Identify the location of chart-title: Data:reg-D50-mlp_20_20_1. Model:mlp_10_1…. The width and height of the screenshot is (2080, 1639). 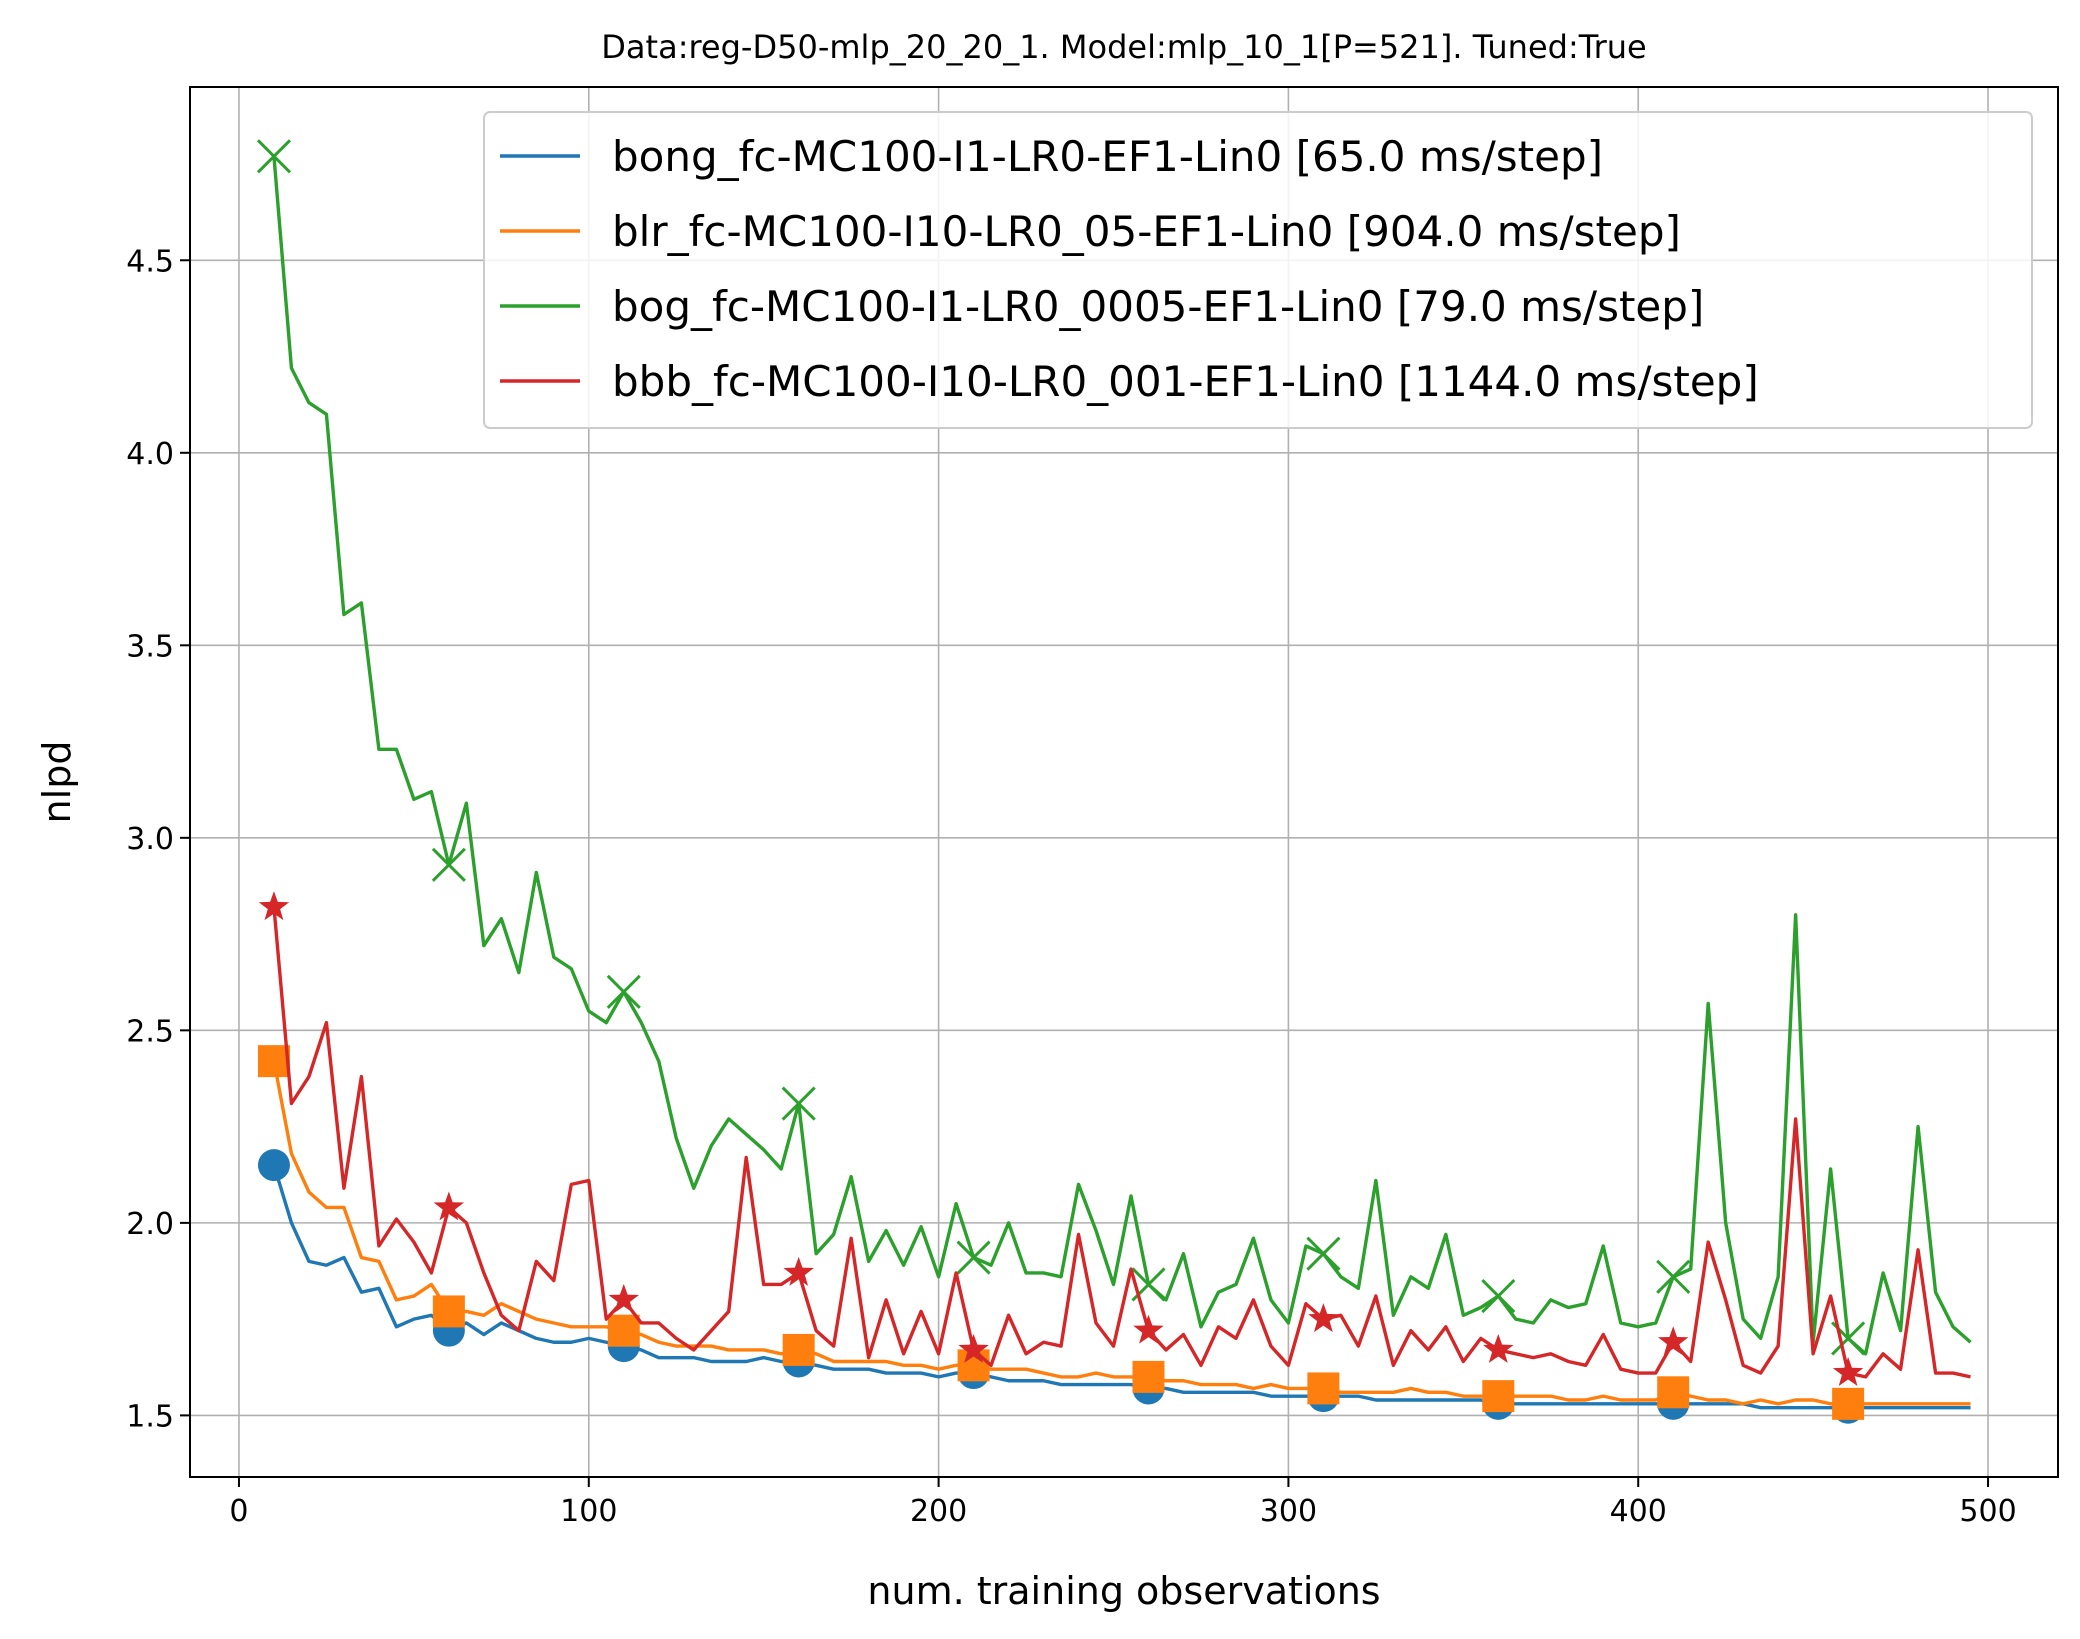
(1123, 47).